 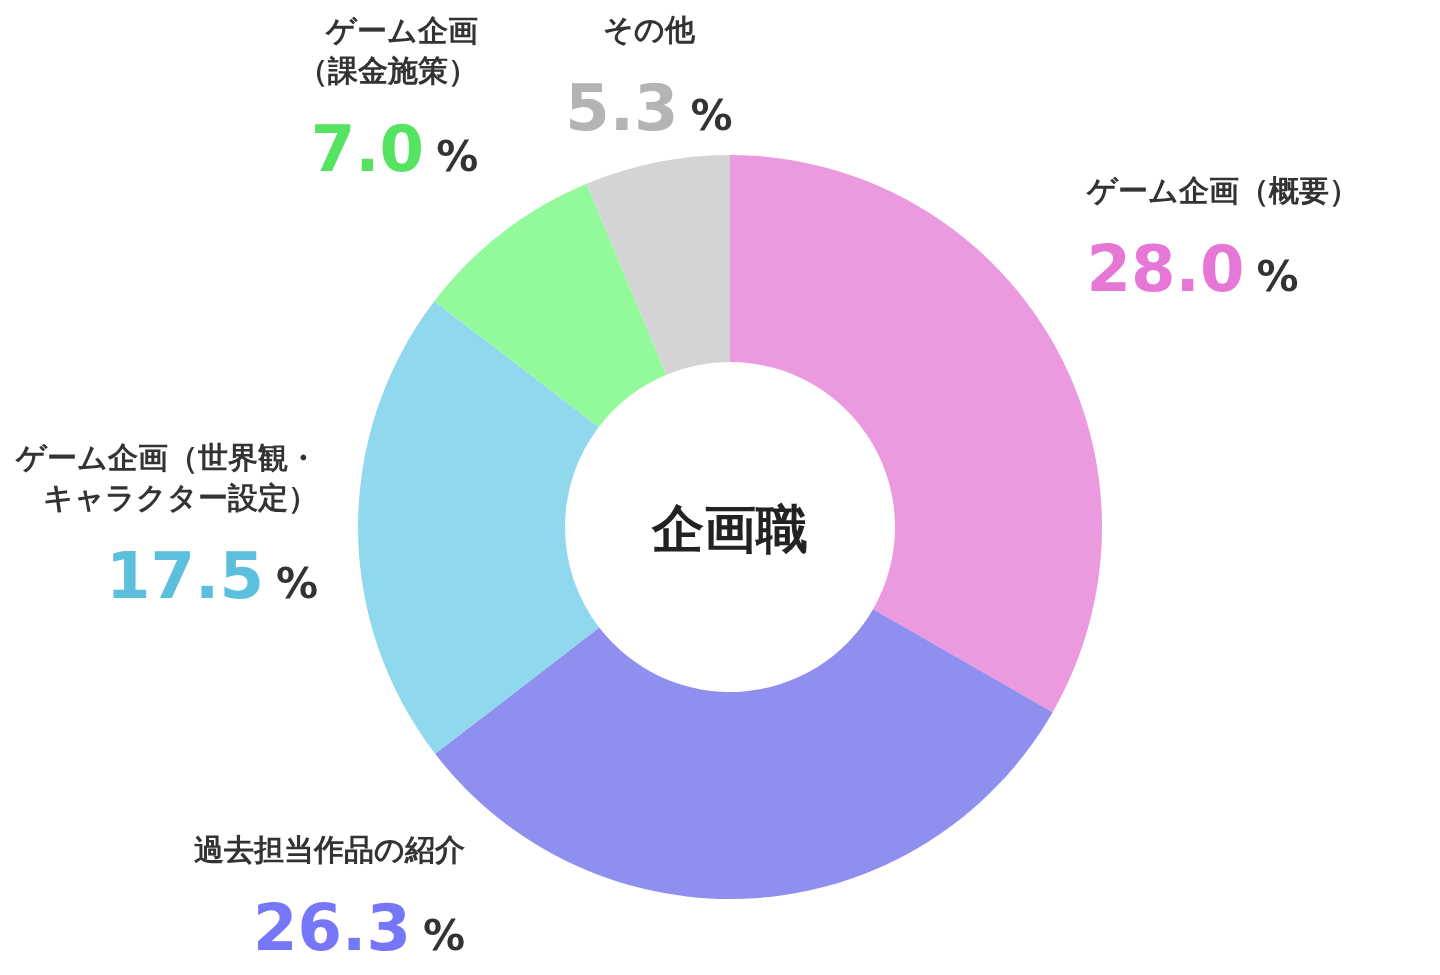 What do you see at coordinates (729, 529) in the screenshot?
I see `text: 企画職` at bounding box center [729, 529].